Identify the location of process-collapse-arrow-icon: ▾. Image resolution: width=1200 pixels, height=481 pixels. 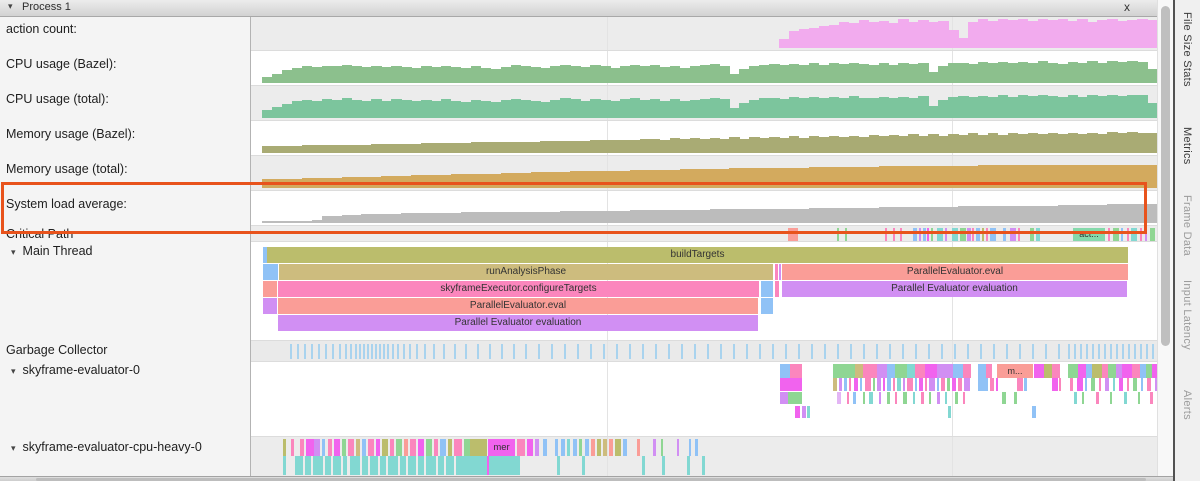
(10, 6).